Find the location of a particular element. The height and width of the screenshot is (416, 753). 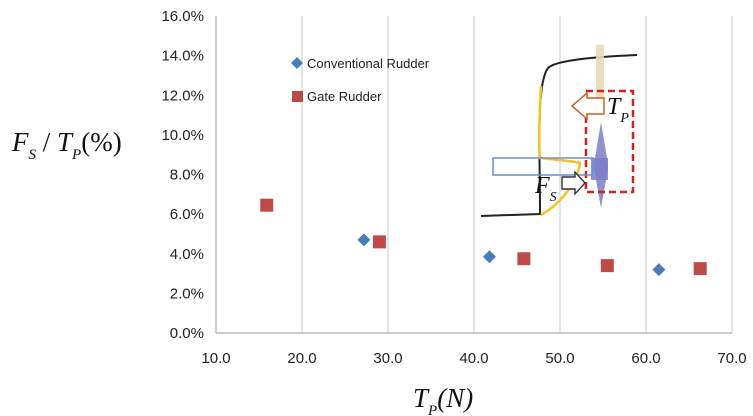

y-tick-label: 2.0% is located at coordinates (187, 293).